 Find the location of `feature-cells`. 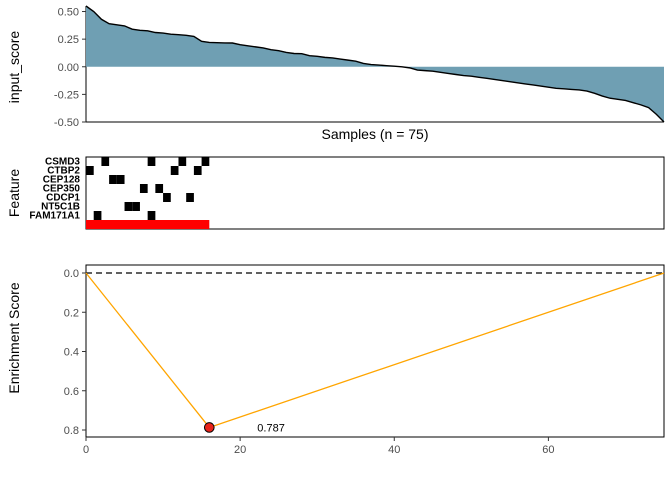

feature-cells is located at coordinates (148, 188).